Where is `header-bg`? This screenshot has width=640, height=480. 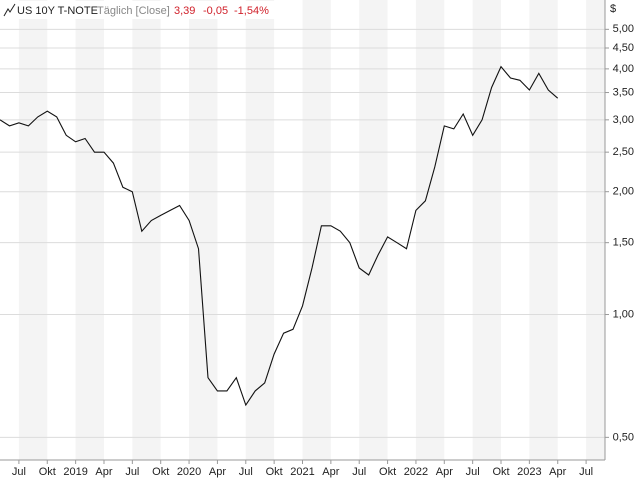
header-bg is located at coordinates (140, 10).